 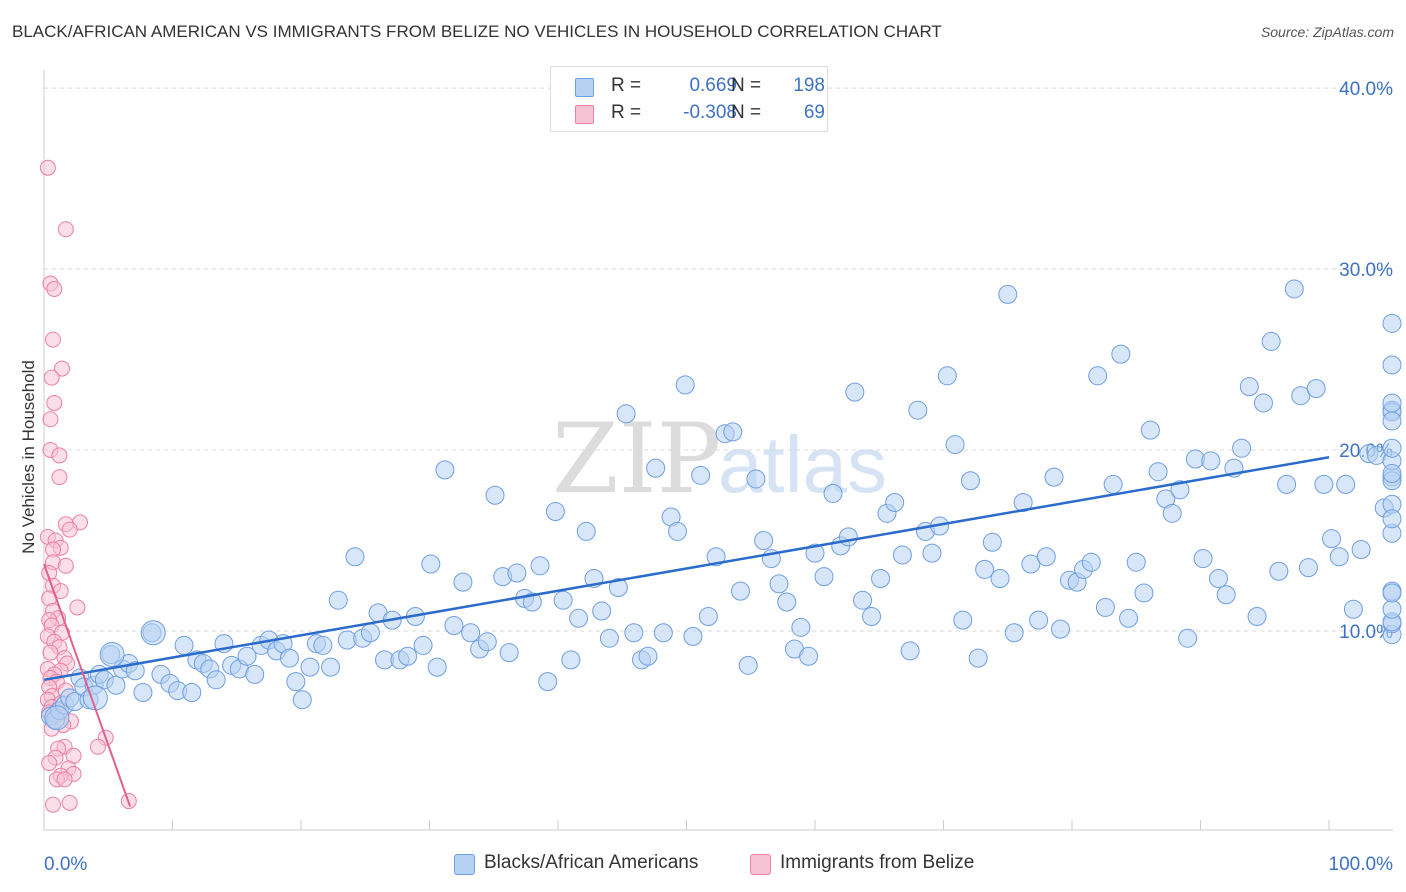 What do you see at coordinates (814, 112) in the screenshot?
I see `n-value: 69` at bounding box center [814, 112].